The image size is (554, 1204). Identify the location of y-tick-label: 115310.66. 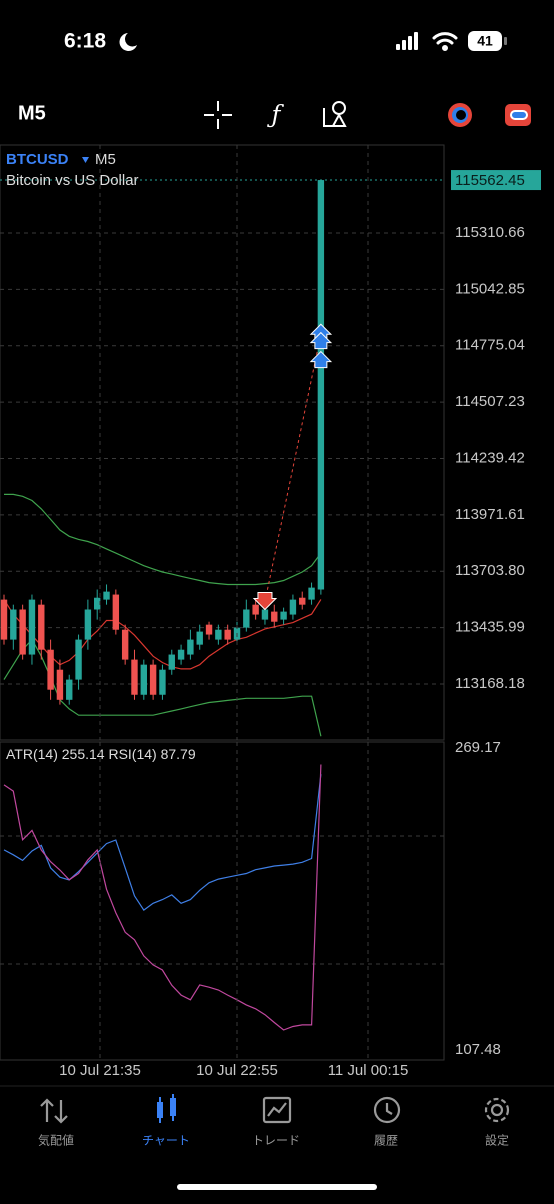
(490, 232).